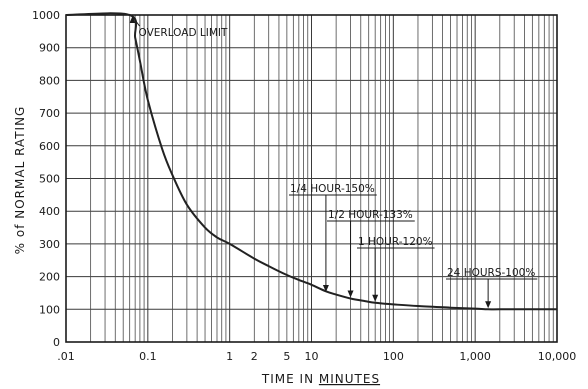 Image resolution: width=588 pixels, height=389 pixels. Describe the element at coordinates (49, 48) in the screenshot. I see `y-tick-label: 900` at that location.